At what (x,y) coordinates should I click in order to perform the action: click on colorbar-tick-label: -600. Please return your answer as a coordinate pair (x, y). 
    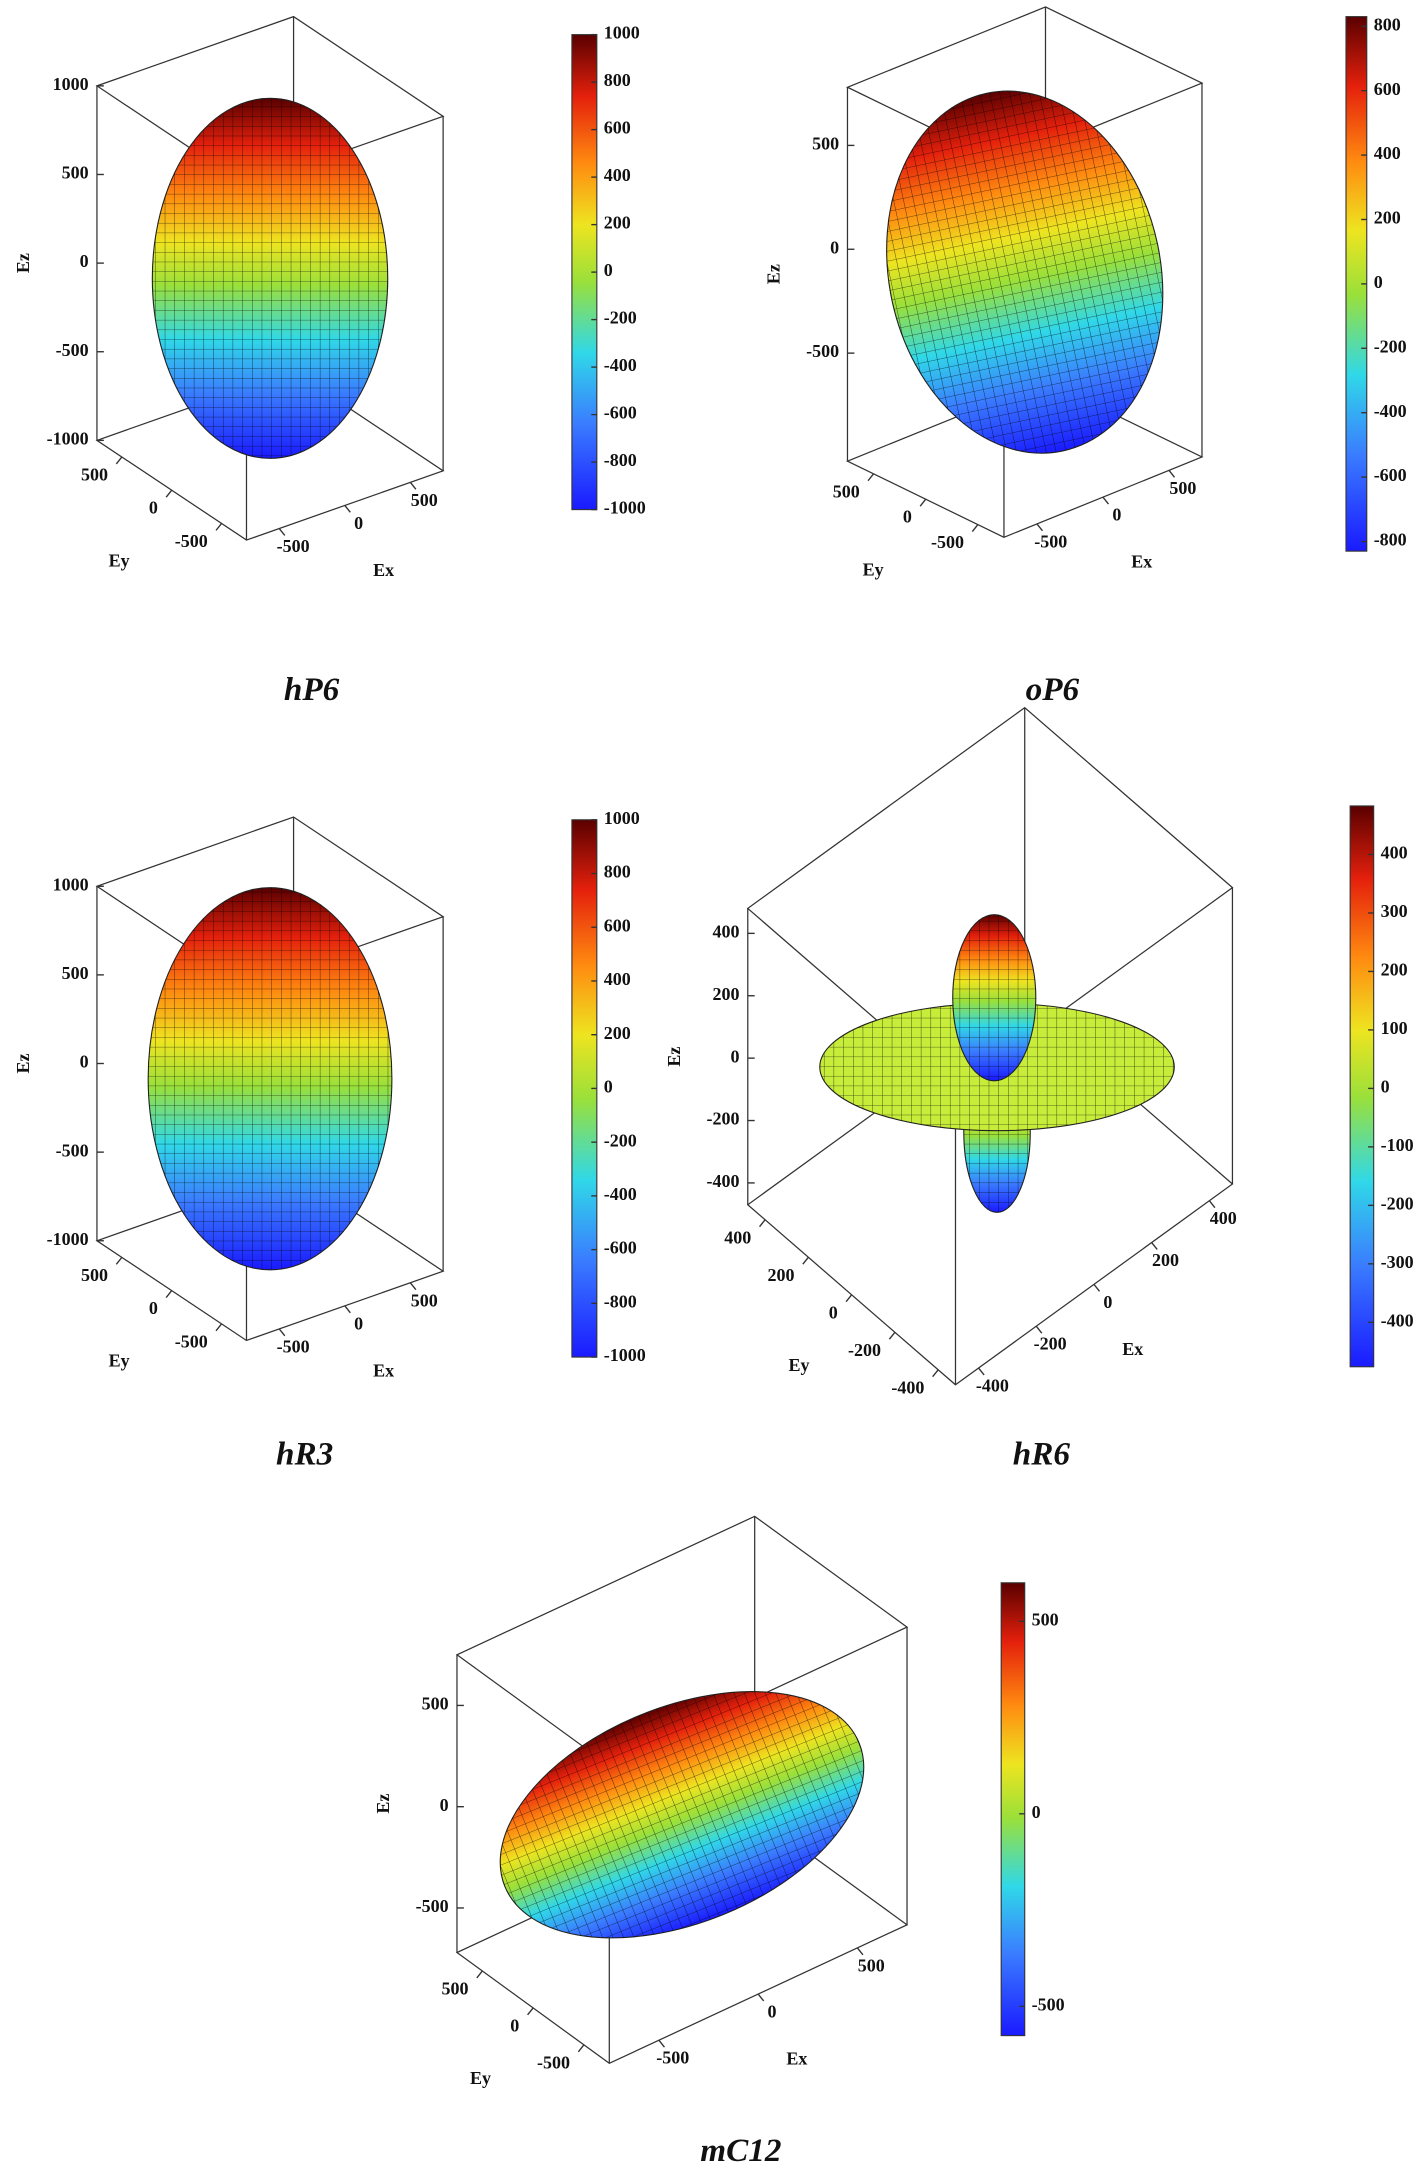
    Looking at the image, I should click on (620, 1248).